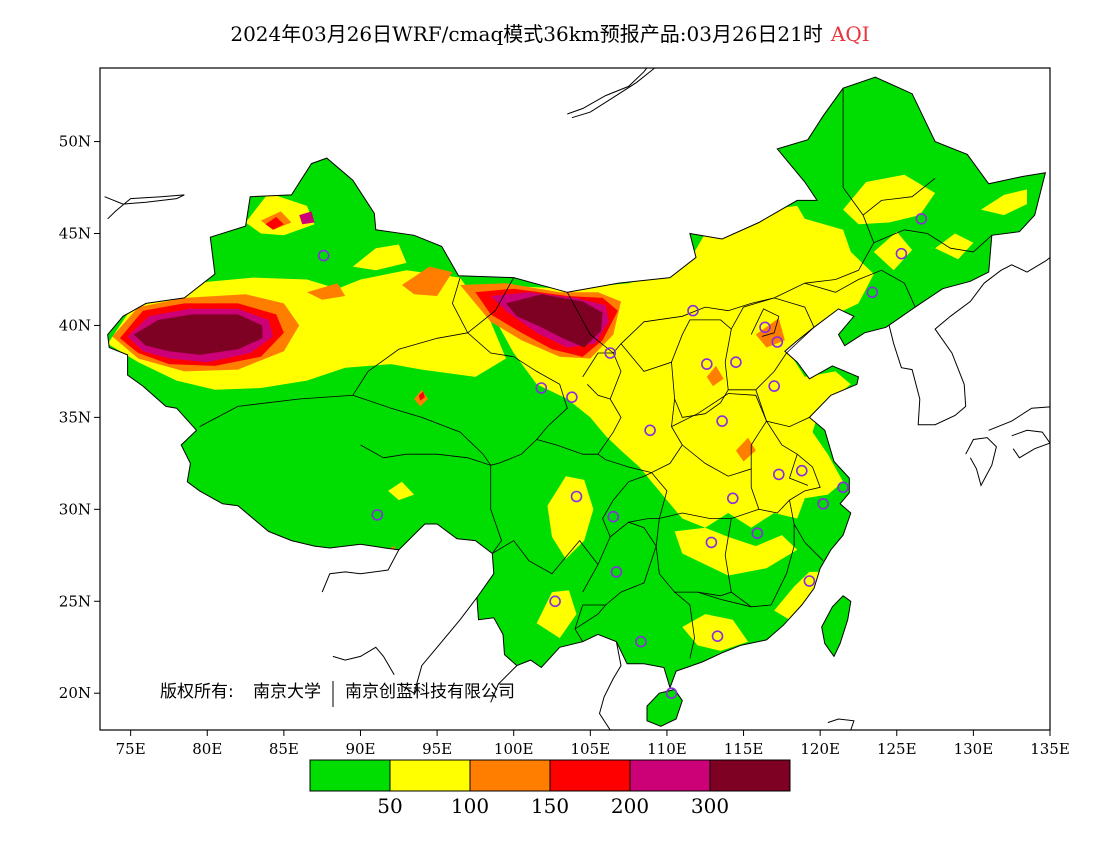 The width and height of the screenshot is (1100, 850). Describe the element at coordinates (710, 806) in the screenshot. I see `legend-label: 300` at that location.